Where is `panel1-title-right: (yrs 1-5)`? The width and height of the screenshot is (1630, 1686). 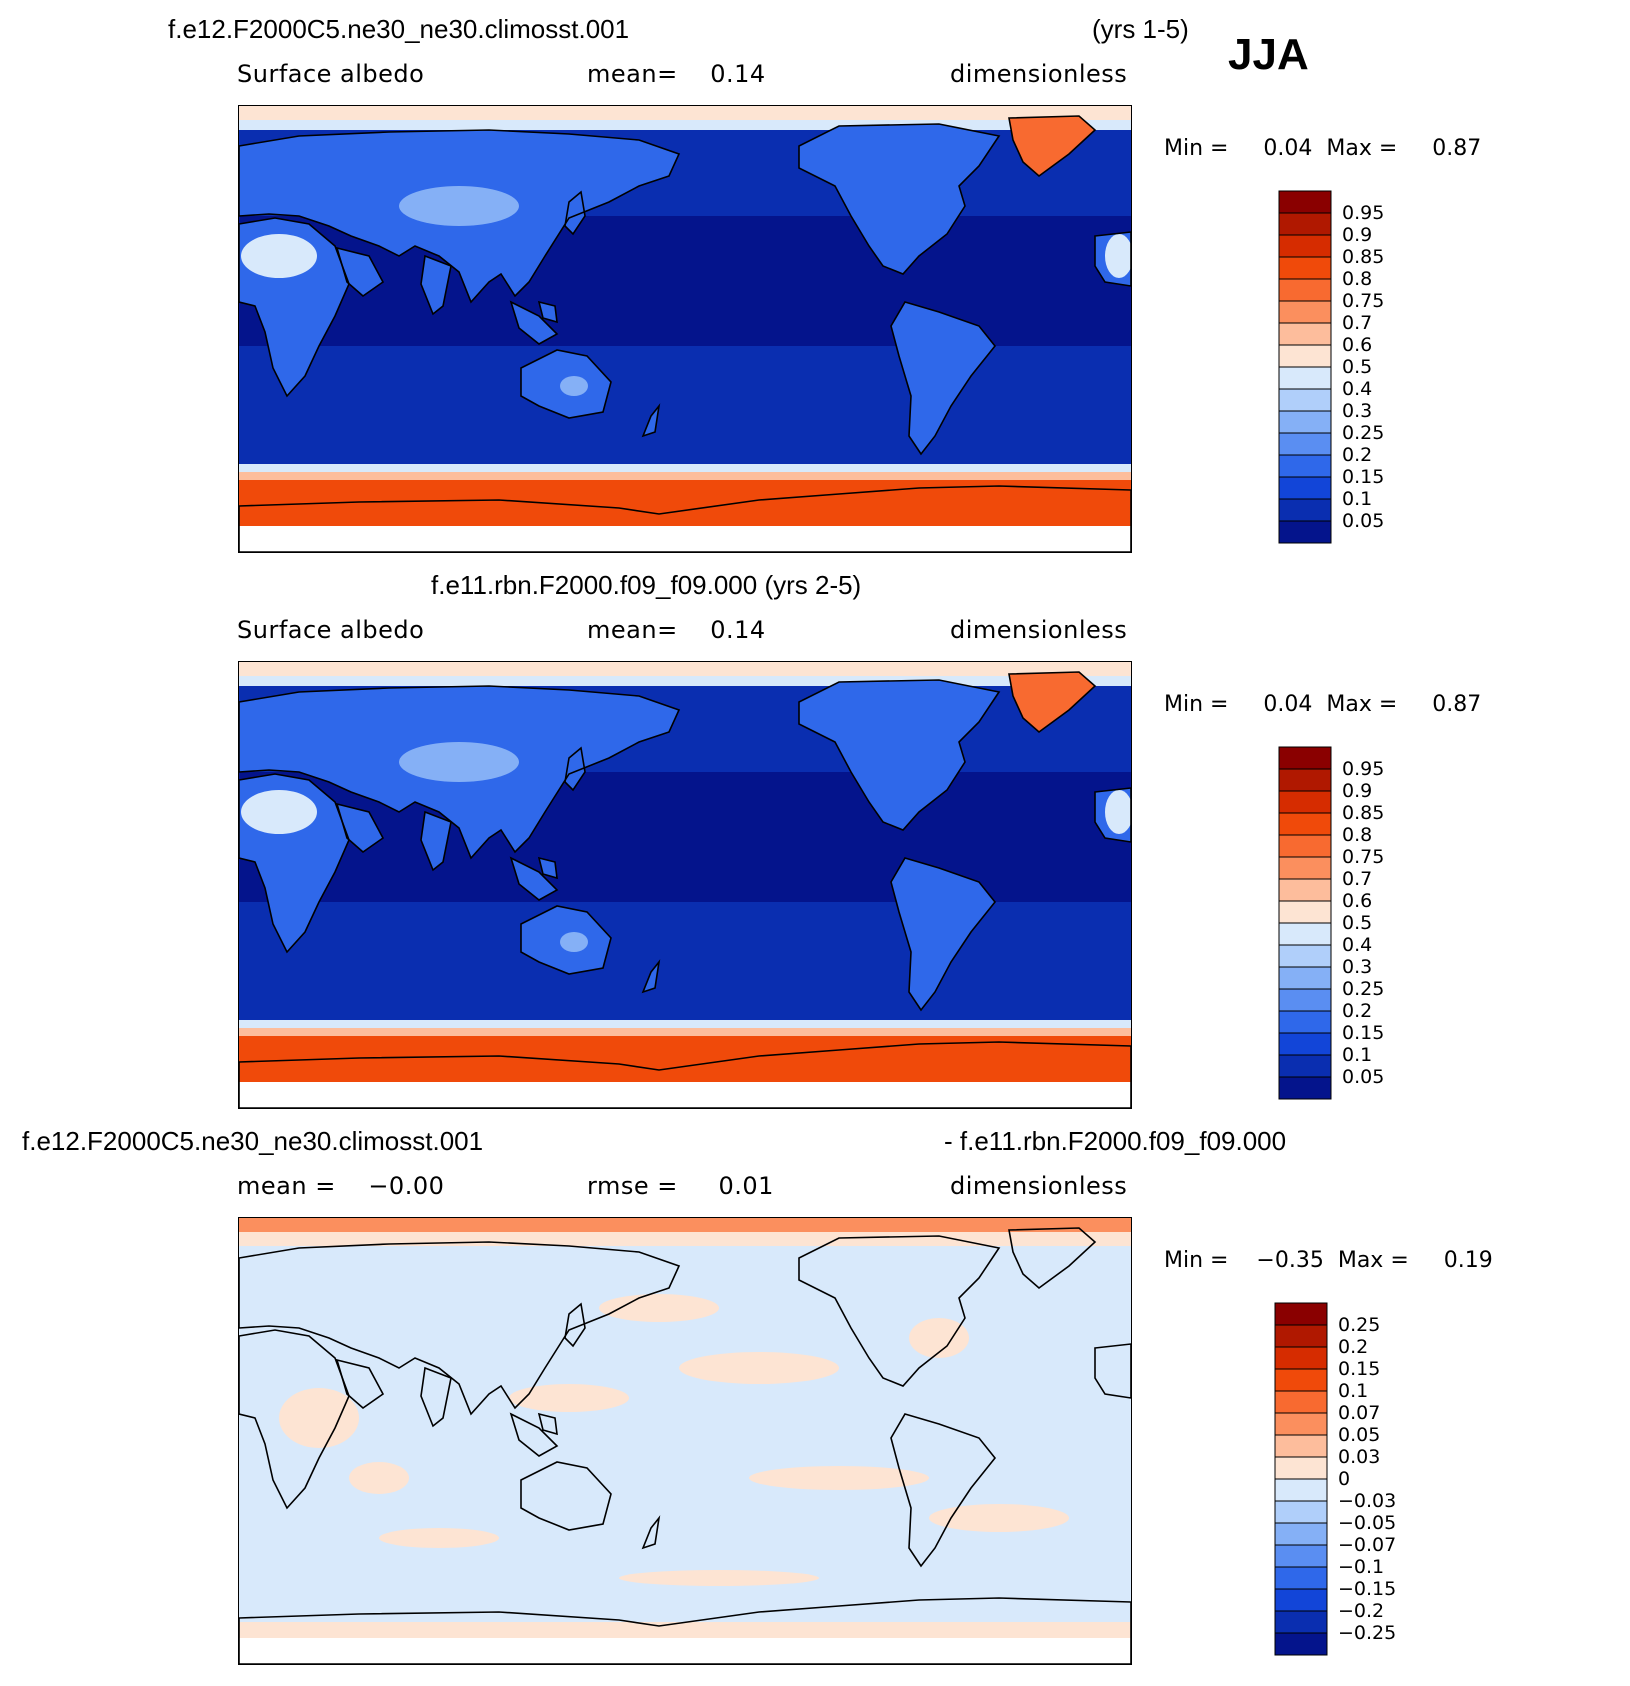 panel1-title-right: (yrs 1-5) is located at coordinates (1140, 29).